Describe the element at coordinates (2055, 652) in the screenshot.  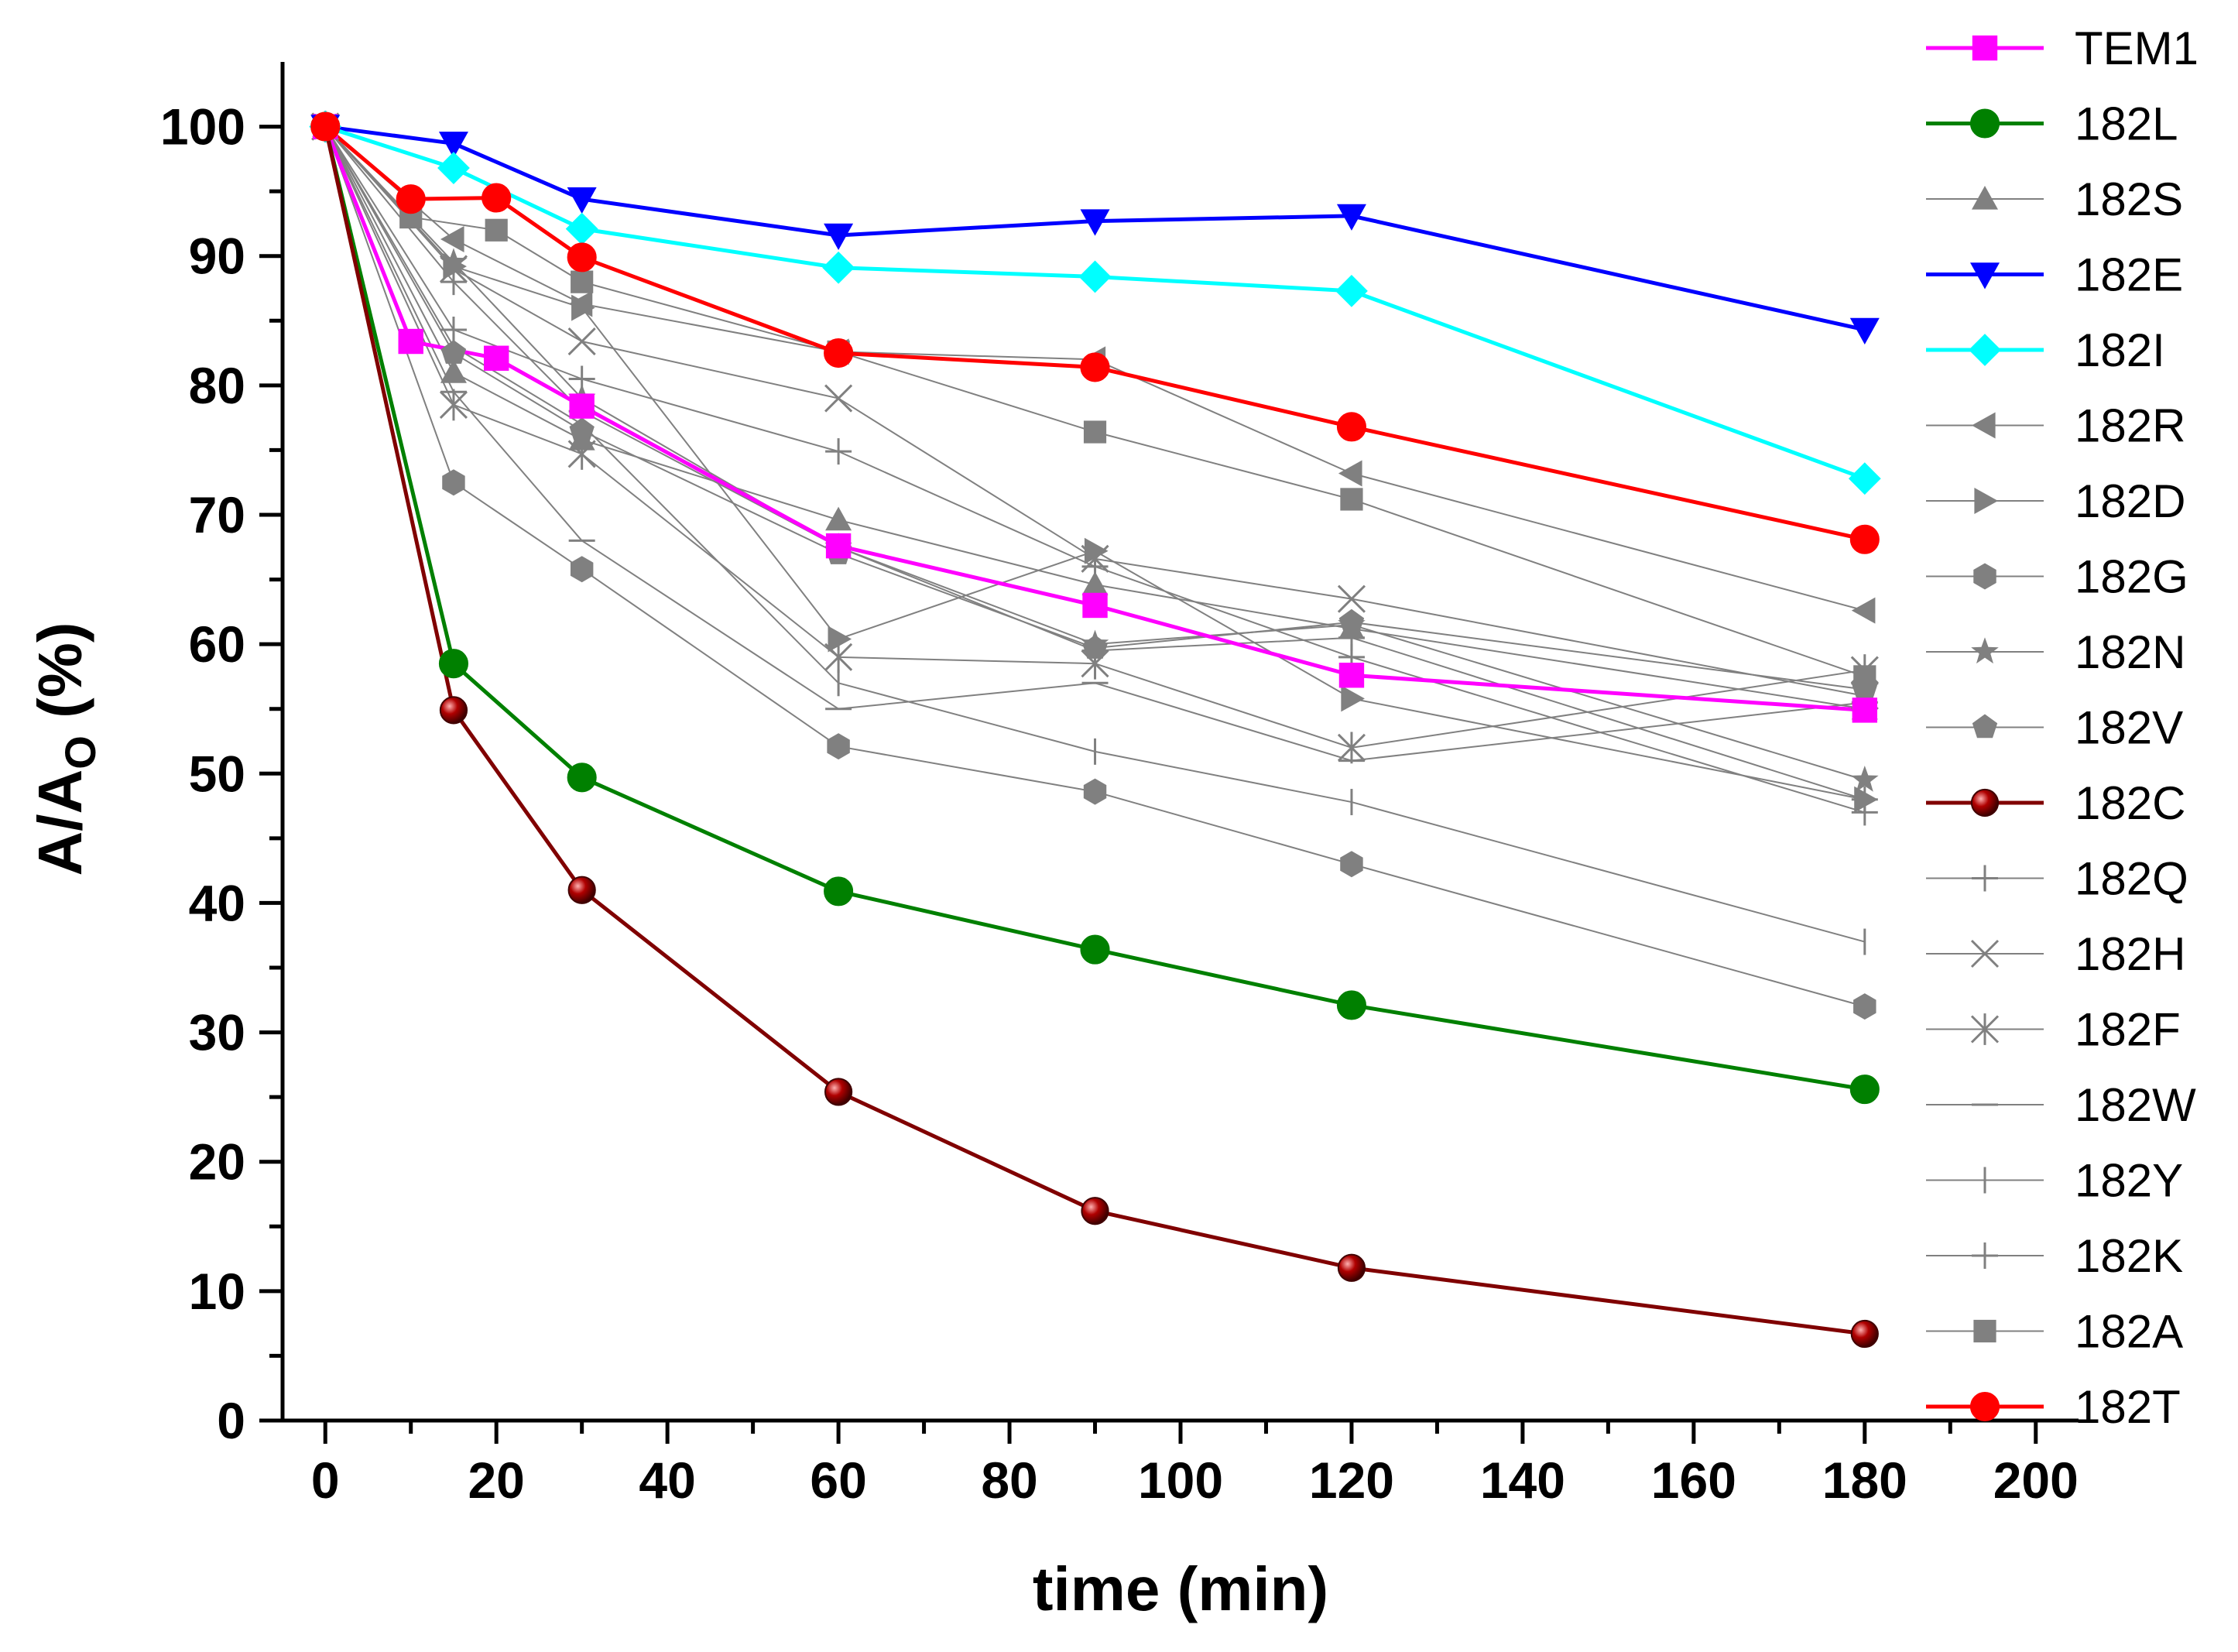
I see `legend-item-182n: 182N` at that location.